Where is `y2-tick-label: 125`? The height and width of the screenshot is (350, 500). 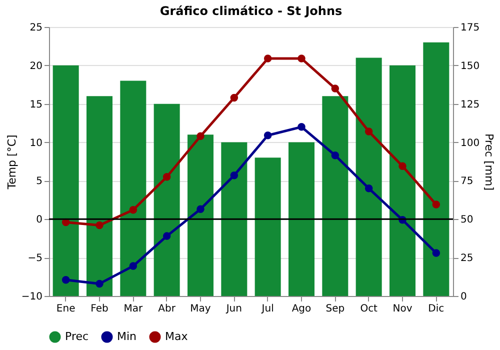
y2-tick-label: 125 is located at coordinates (470, 104).